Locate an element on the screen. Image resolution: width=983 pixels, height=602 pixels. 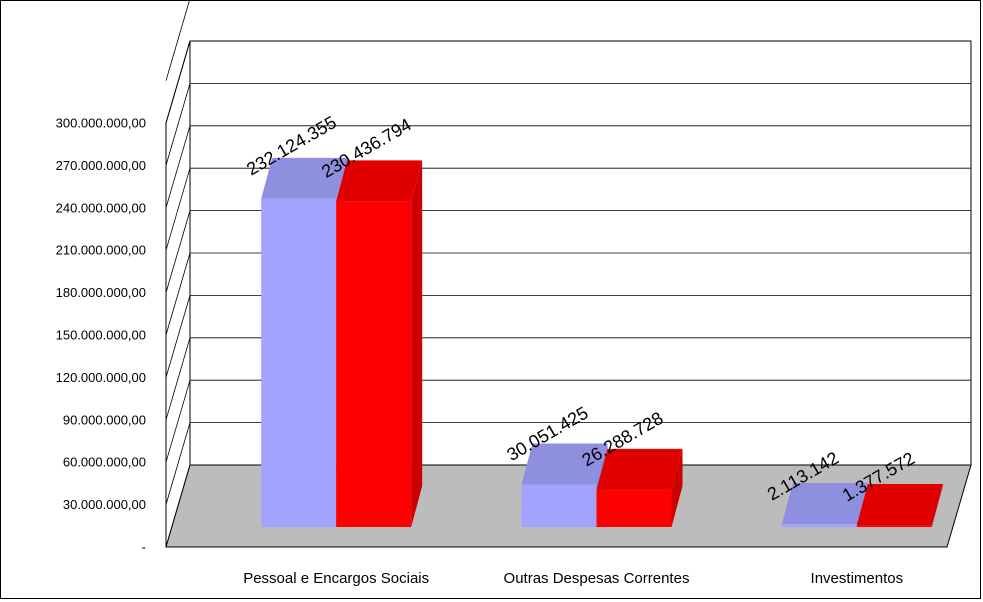
y-tick-label: 120.000.000,00 is located at coordinates (101, 377).